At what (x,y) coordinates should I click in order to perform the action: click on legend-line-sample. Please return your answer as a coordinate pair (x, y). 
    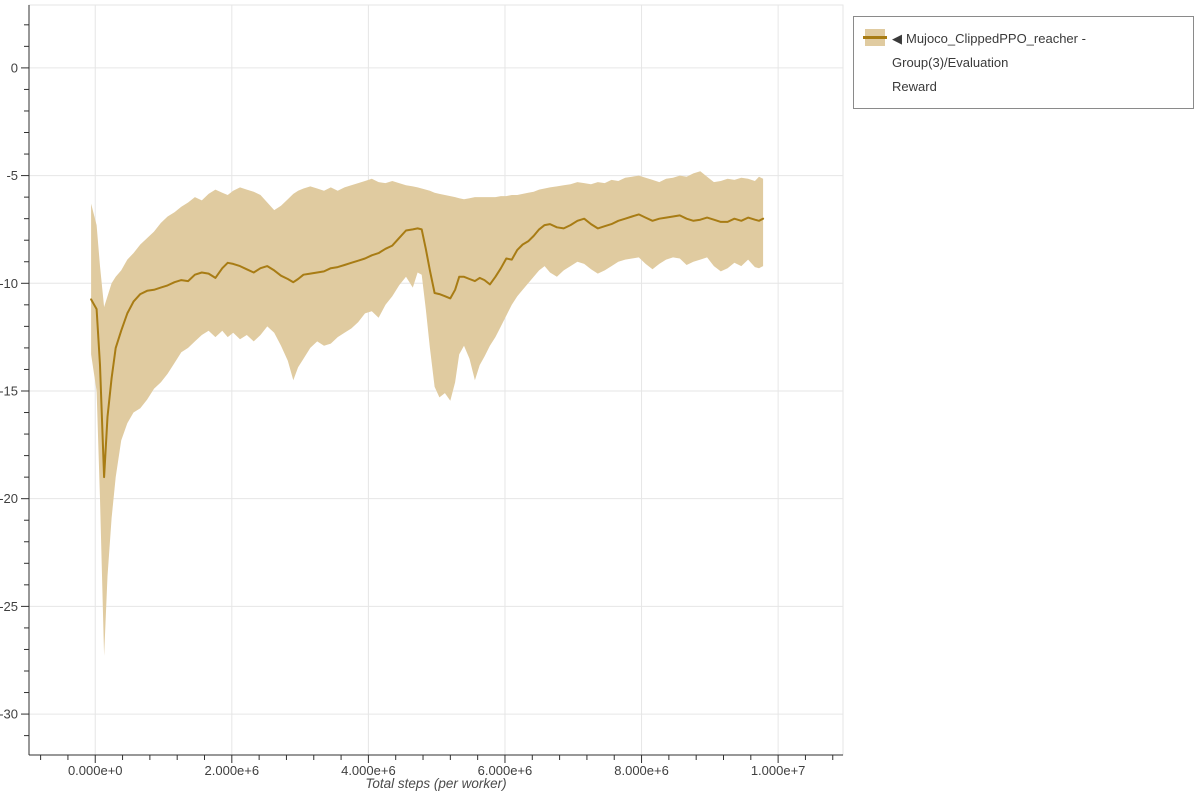
    Looking at the image, I should click on (875, 37).